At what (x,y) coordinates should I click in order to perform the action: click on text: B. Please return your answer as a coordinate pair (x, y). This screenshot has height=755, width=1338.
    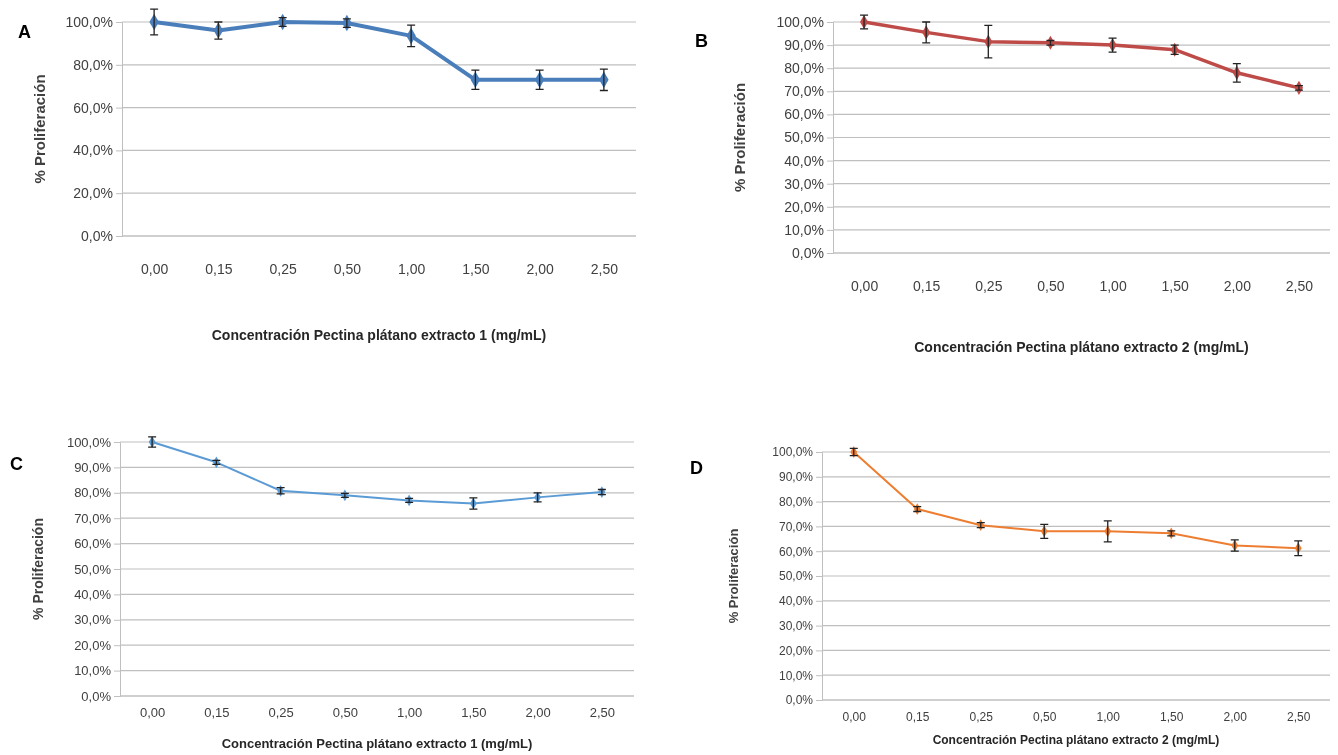
    Looking at the image, I should click on (701, 41).